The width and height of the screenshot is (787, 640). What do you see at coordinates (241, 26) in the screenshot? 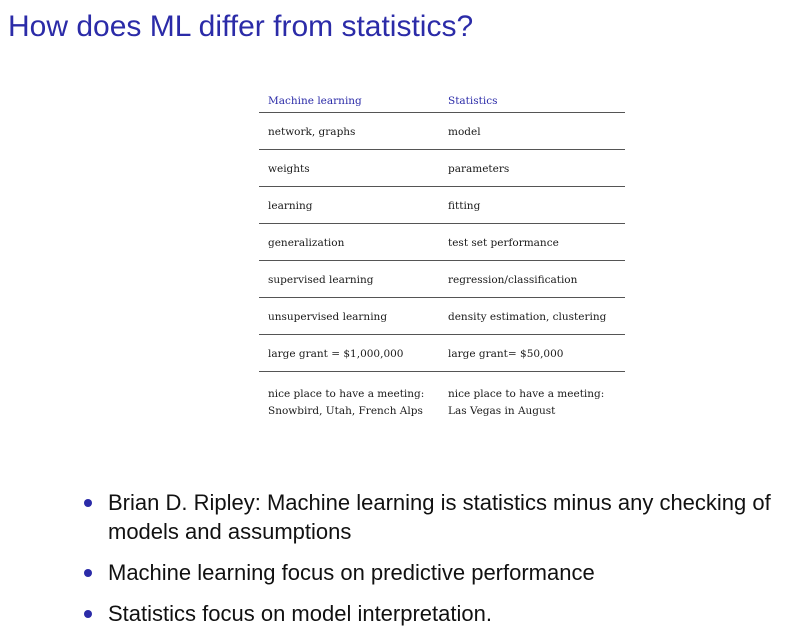
I see `slide-title: How does ML differ from statistics?` at bounding box center [241, 26].